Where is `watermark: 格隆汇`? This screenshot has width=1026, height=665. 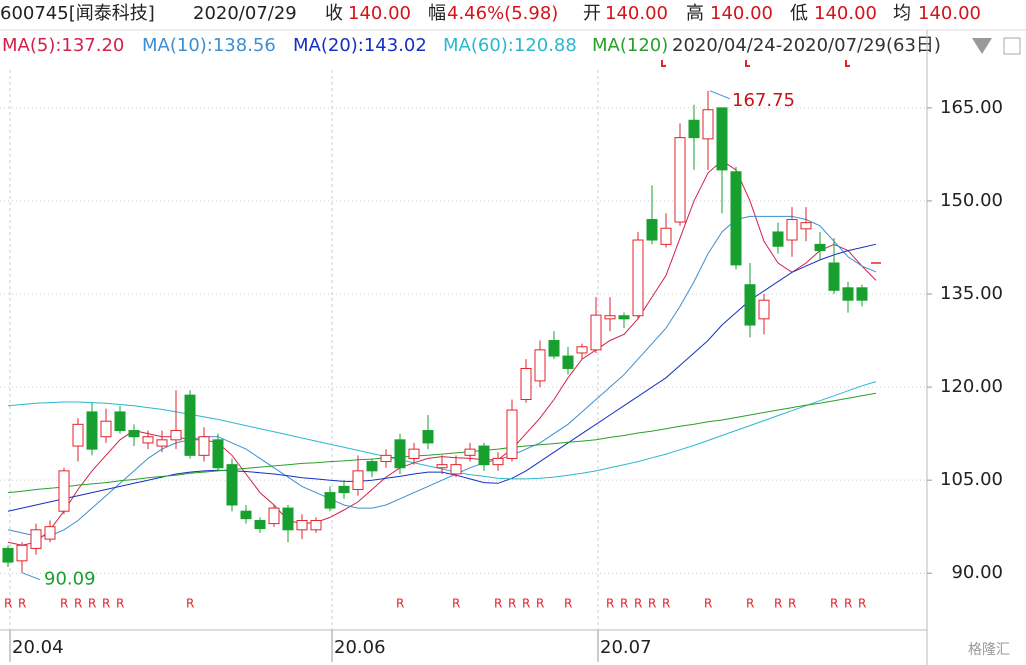 watermark: 格隆汇 is located at coordinates (989, 650).